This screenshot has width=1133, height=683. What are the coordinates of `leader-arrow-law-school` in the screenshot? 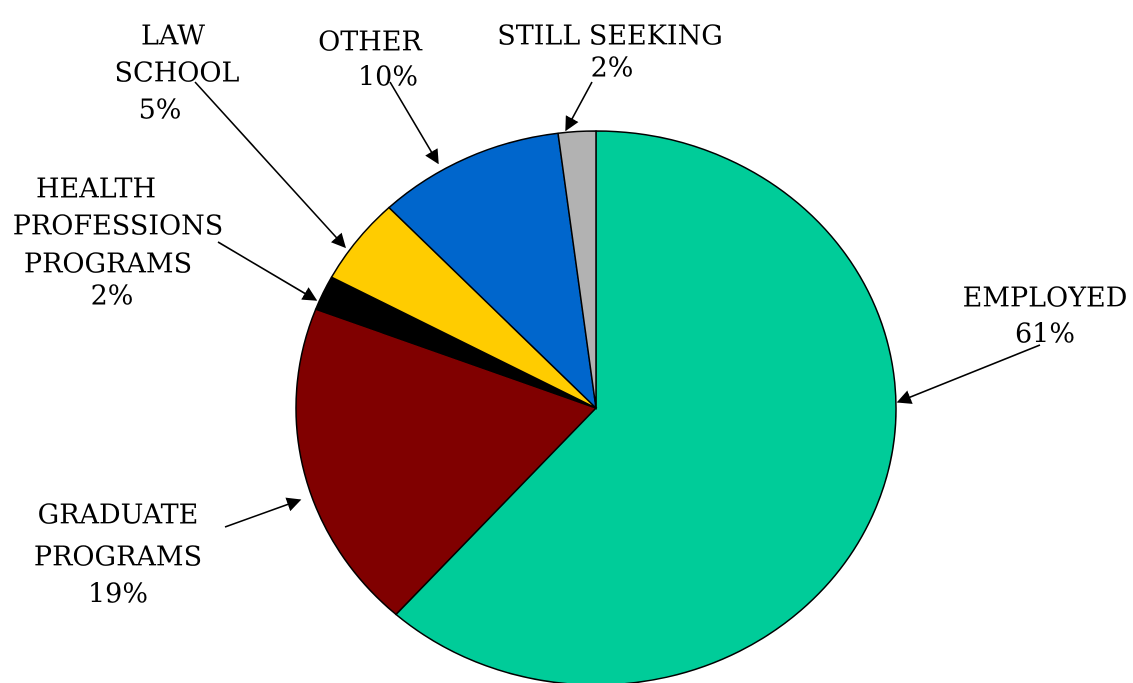 It's located at (270, 165).